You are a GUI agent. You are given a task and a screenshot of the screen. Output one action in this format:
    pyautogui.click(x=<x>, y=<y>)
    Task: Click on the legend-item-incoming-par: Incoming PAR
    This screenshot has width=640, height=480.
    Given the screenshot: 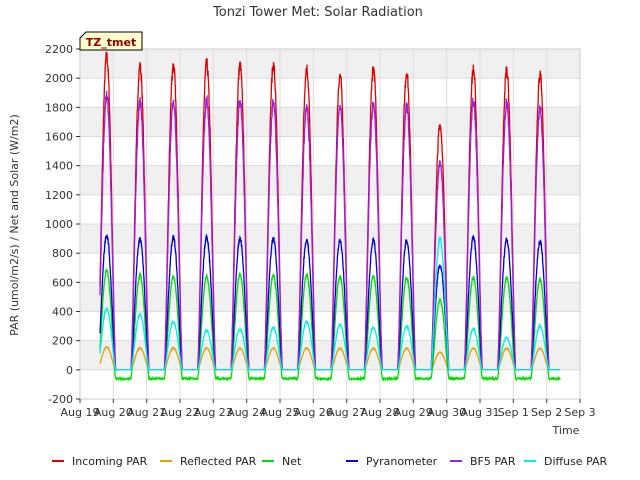 What is the action you would take?
    pyautogui.click(x=100, y=461)
    